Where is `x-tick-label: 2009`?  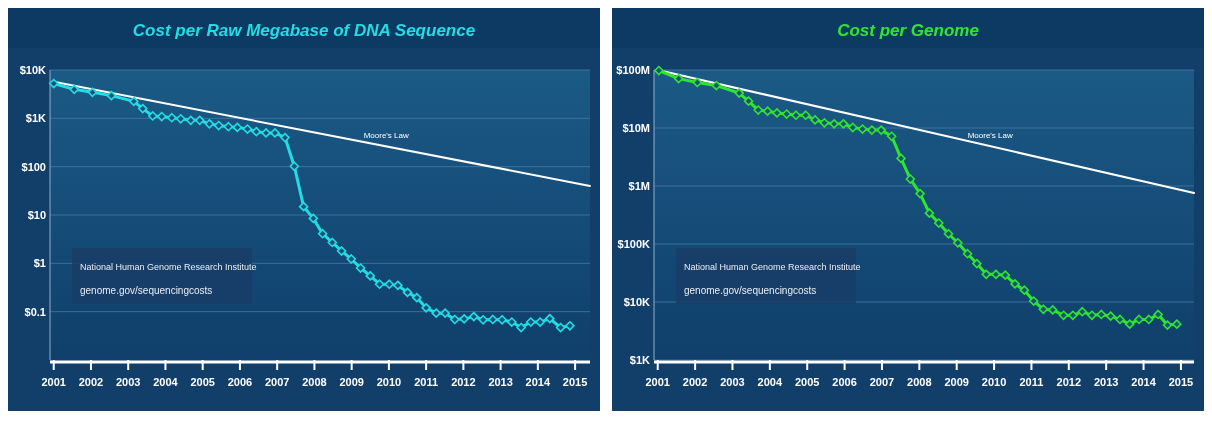
x-tick-label: 2009 is located at coordinates (351, 382).